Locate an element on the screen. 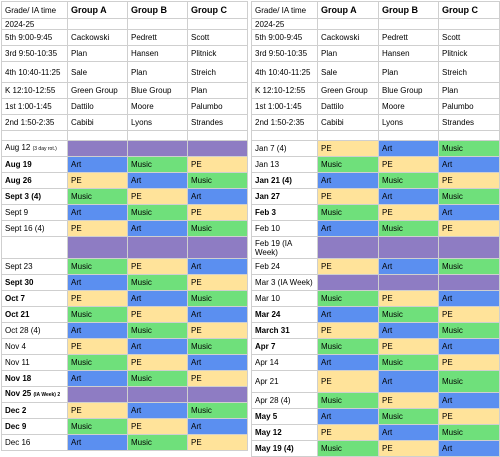 The height and width of the screenshot is (457, 500). week-date: Dec 2 is located at coordinates (34, 410).